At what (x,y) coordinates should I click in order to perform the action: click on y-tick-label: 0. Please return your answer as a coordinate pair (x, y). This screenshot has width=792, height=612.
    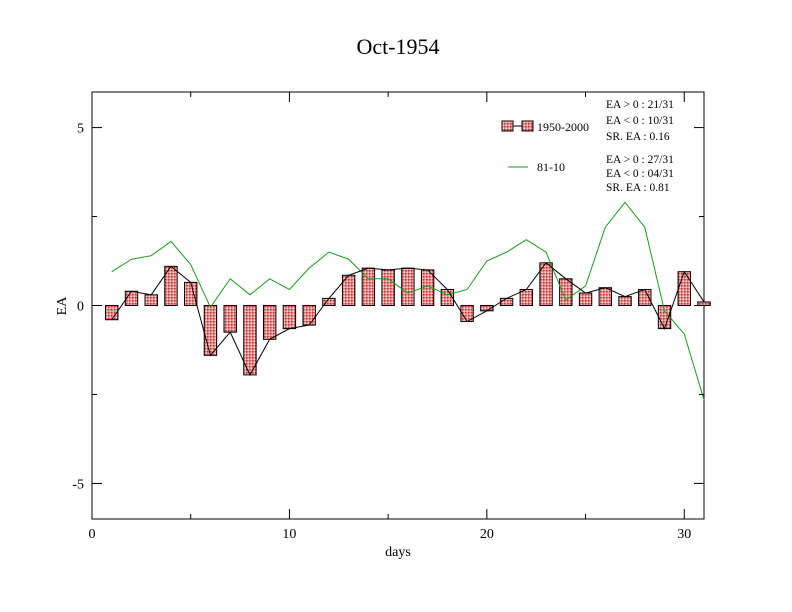
    Looking at the image, I should click on (80, 307).